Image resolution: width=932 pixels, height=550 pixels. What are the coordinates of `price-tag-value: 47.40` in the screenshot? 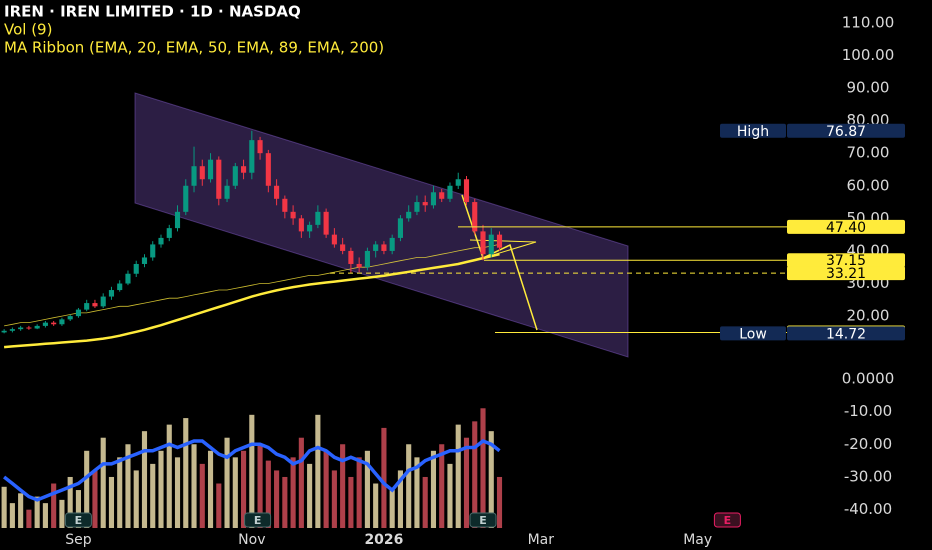 It's located at (846, 228).